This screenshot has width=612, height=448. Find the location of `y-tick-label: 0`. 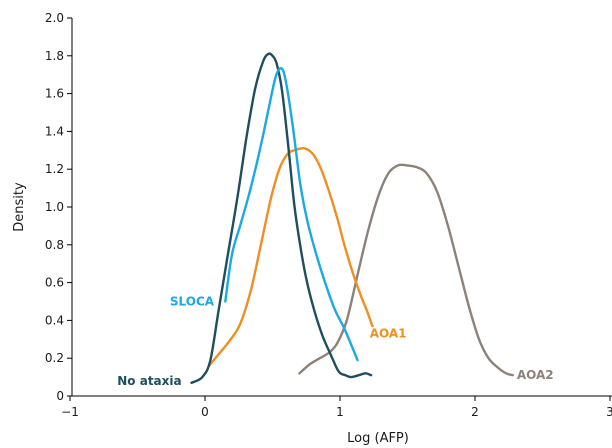

y-tick-label: 0 is located at coordinates (60, 396).